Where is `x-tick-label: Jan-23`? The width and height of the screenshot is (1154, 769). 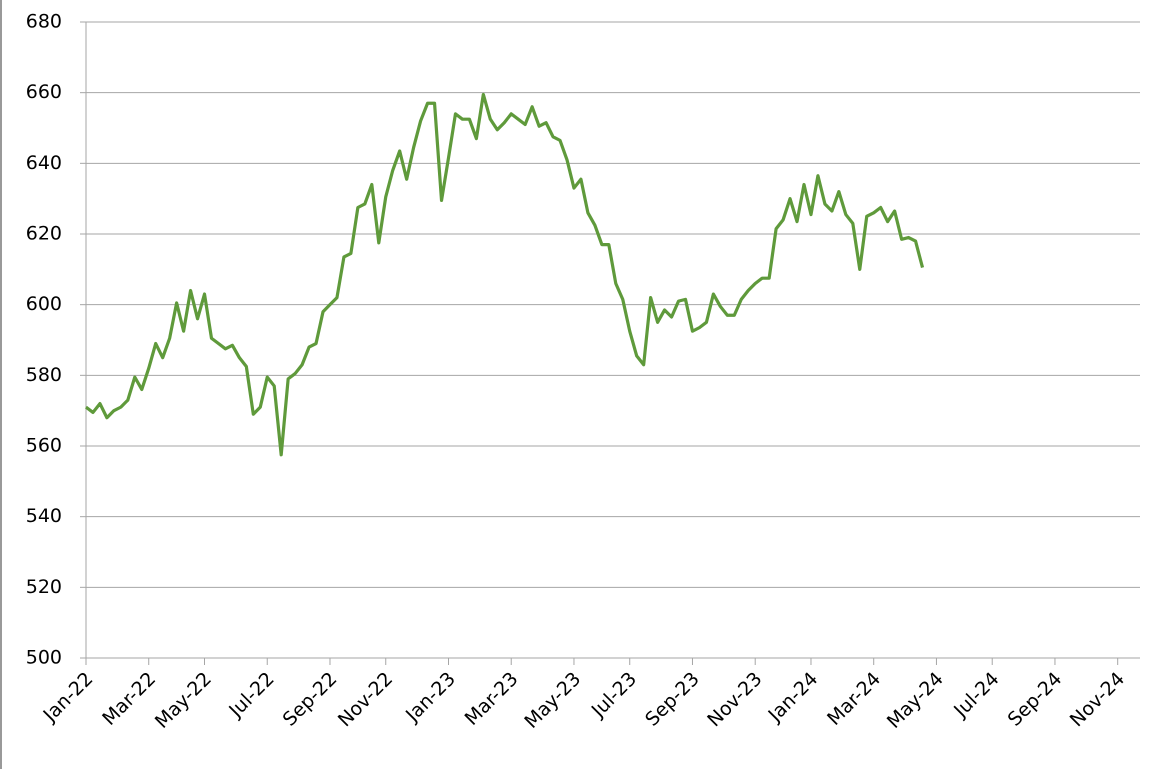 x-tick-label: Jan-23 is located at coordinates (430, 697).